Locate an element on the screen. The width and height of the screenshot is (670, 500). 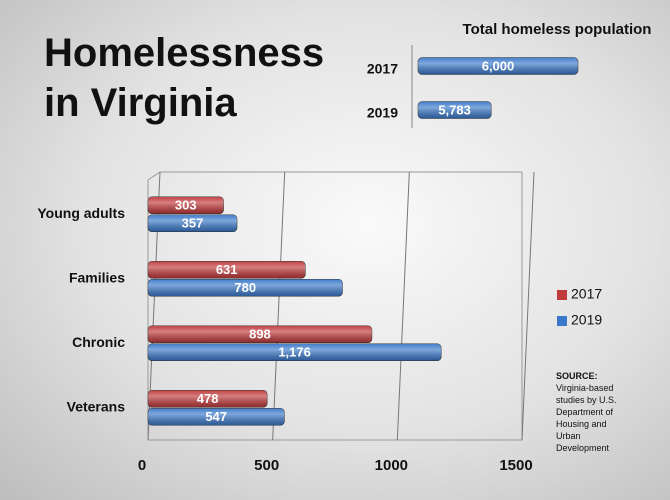
legend-label: 2019 is located at coordinates (586, 320).